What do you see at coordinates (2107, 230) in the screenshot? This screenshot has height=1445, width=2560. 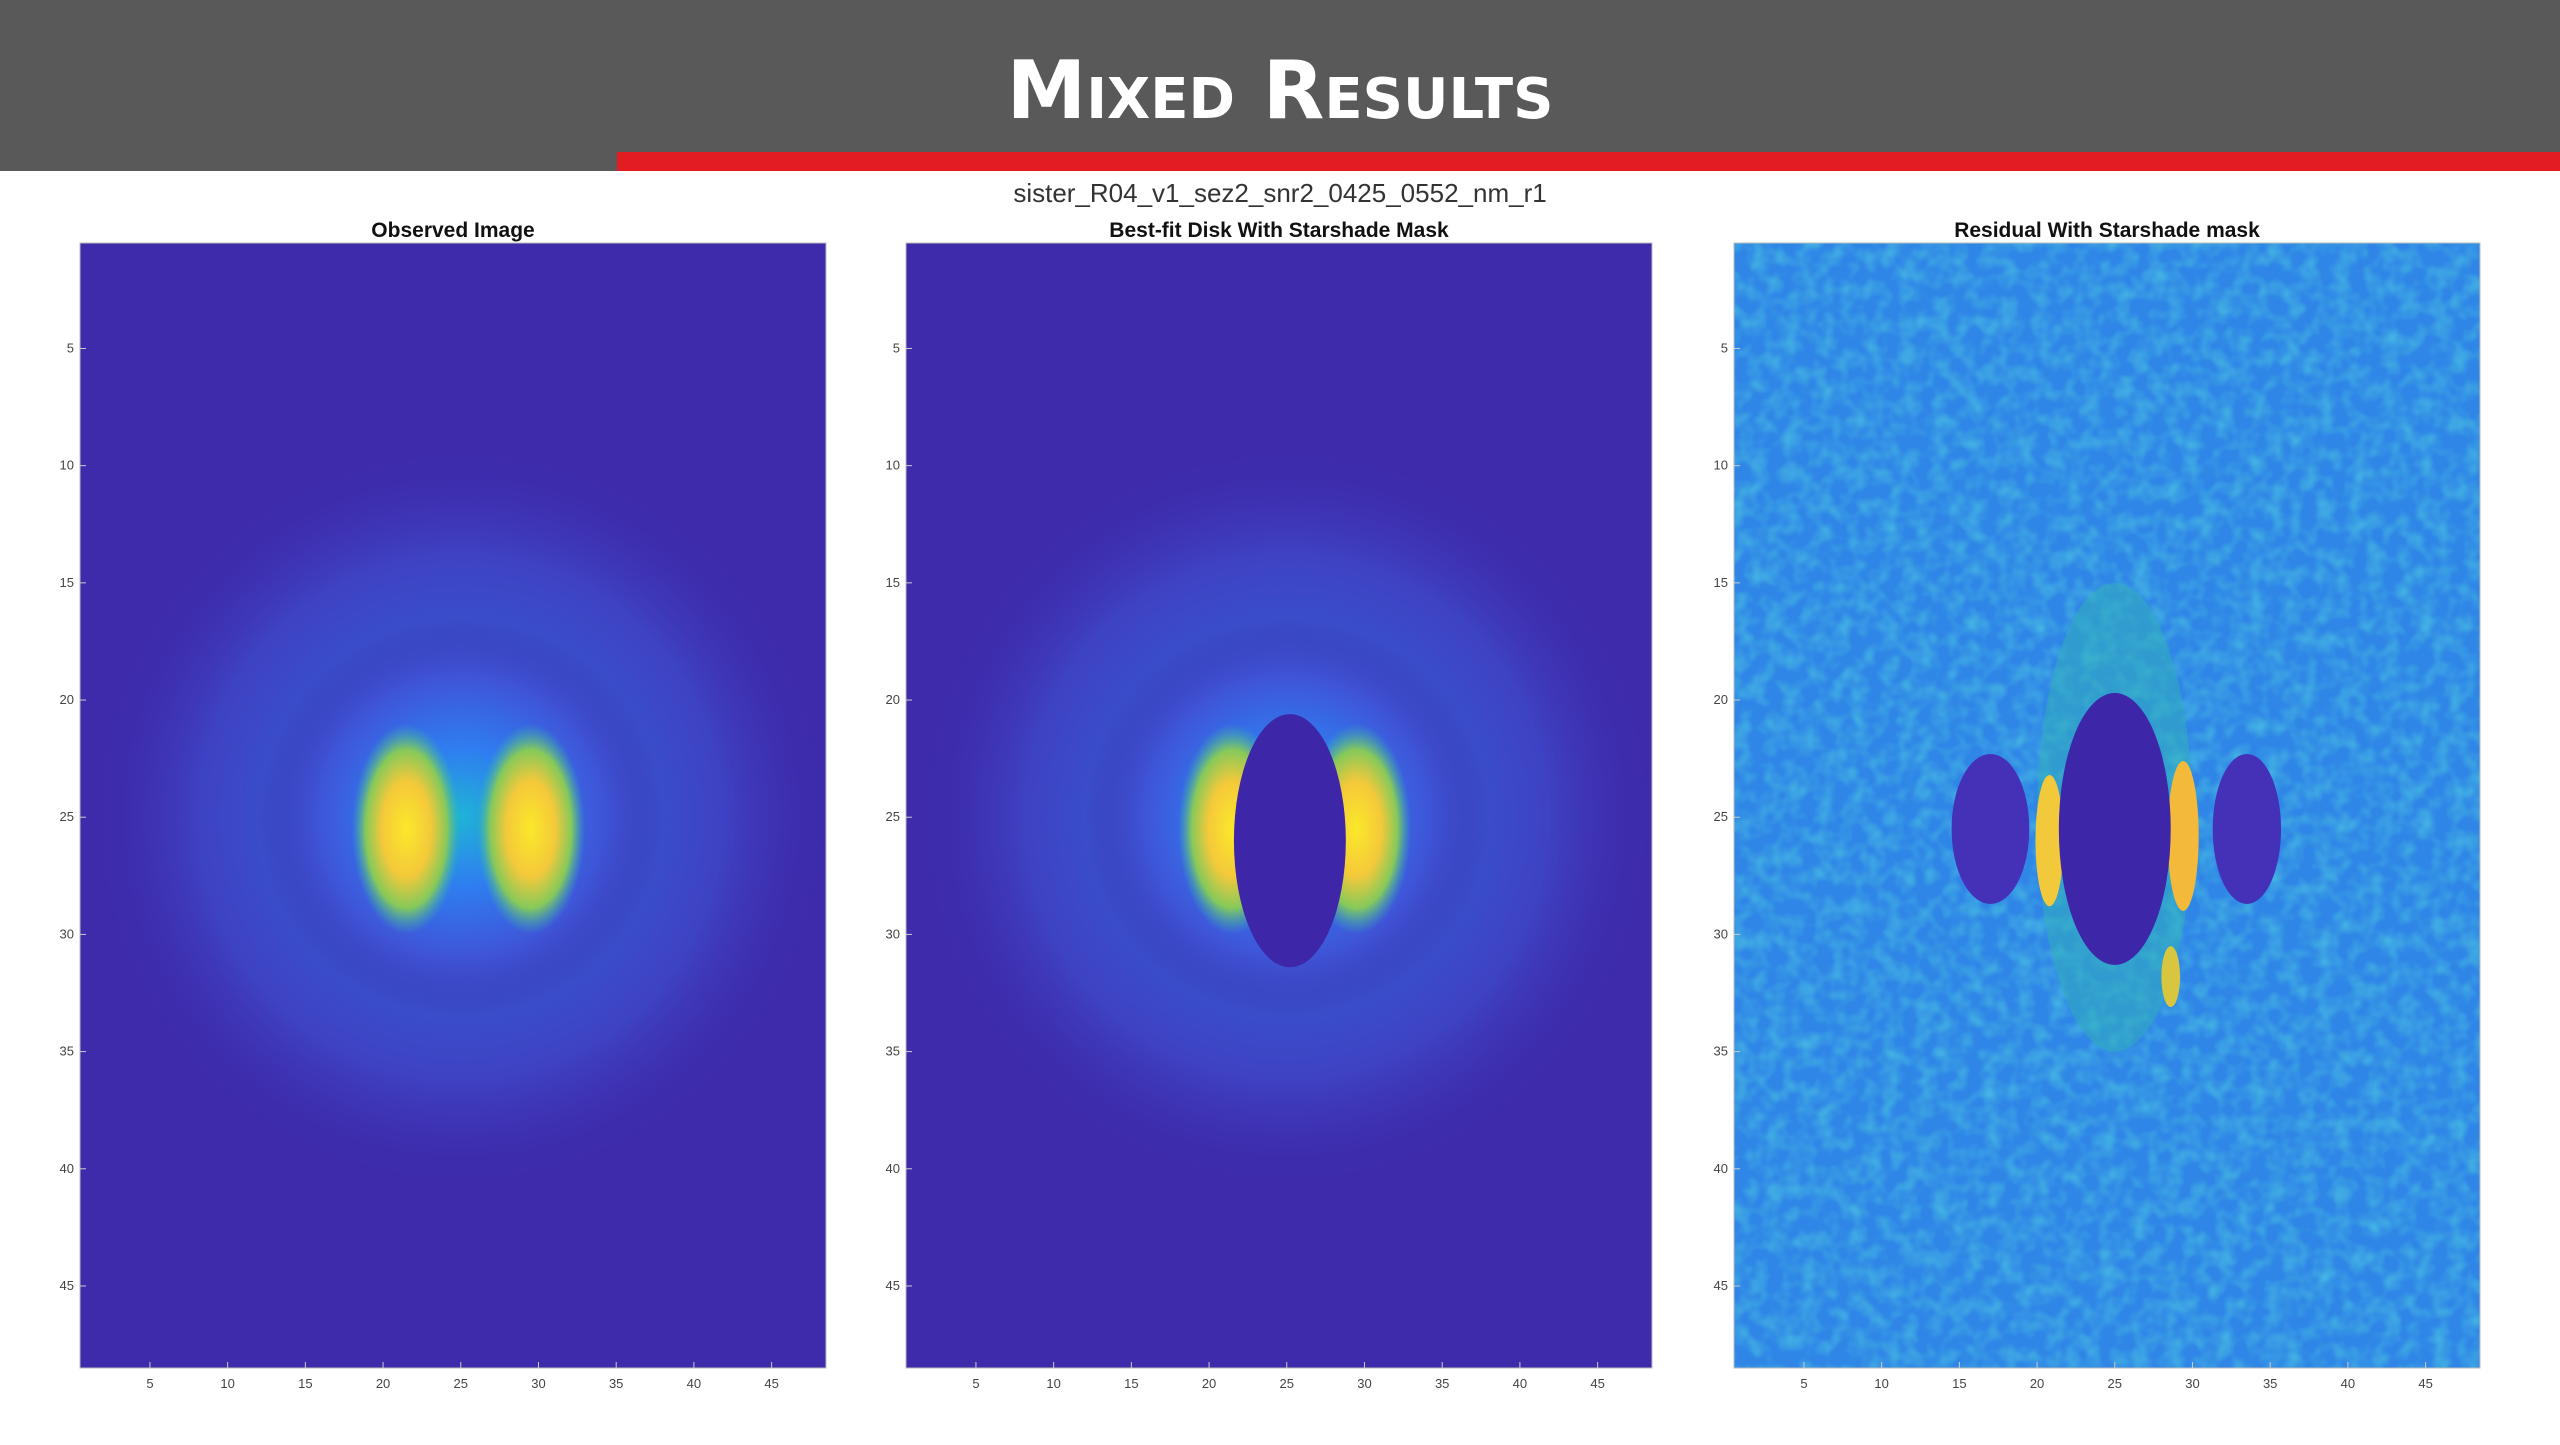 I see `panel-title: Residual With Starshade mask` at bounding box center [2107, 230].